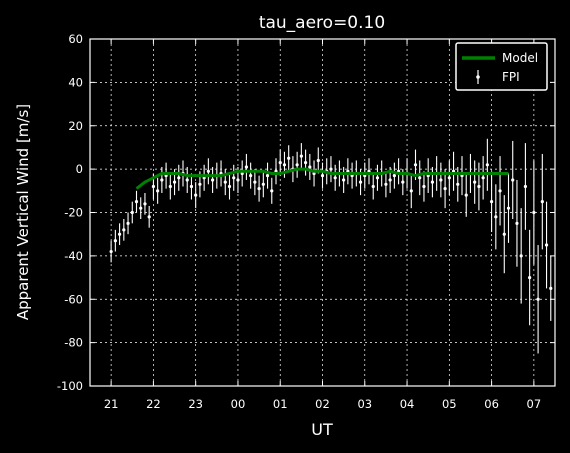  Describe the element at coordinates (73, 256) in the screenshot. I see `y-tick-label: -40` at that location.